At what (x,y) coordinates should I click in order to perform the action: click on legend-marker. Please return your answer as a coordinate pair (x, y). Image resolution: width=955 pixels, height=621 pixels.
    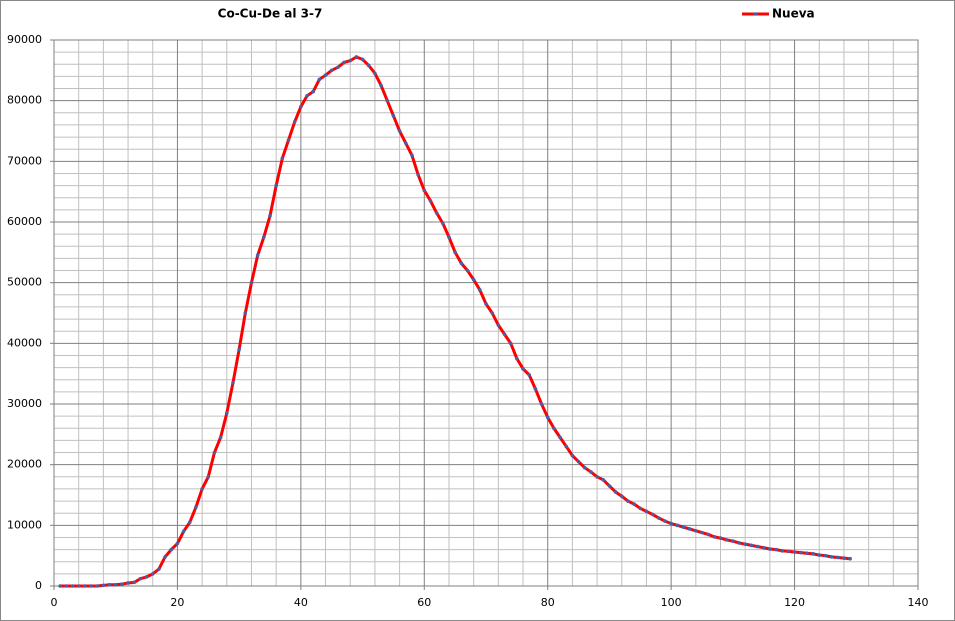
    Looking at the image, I should click on (755, 14).